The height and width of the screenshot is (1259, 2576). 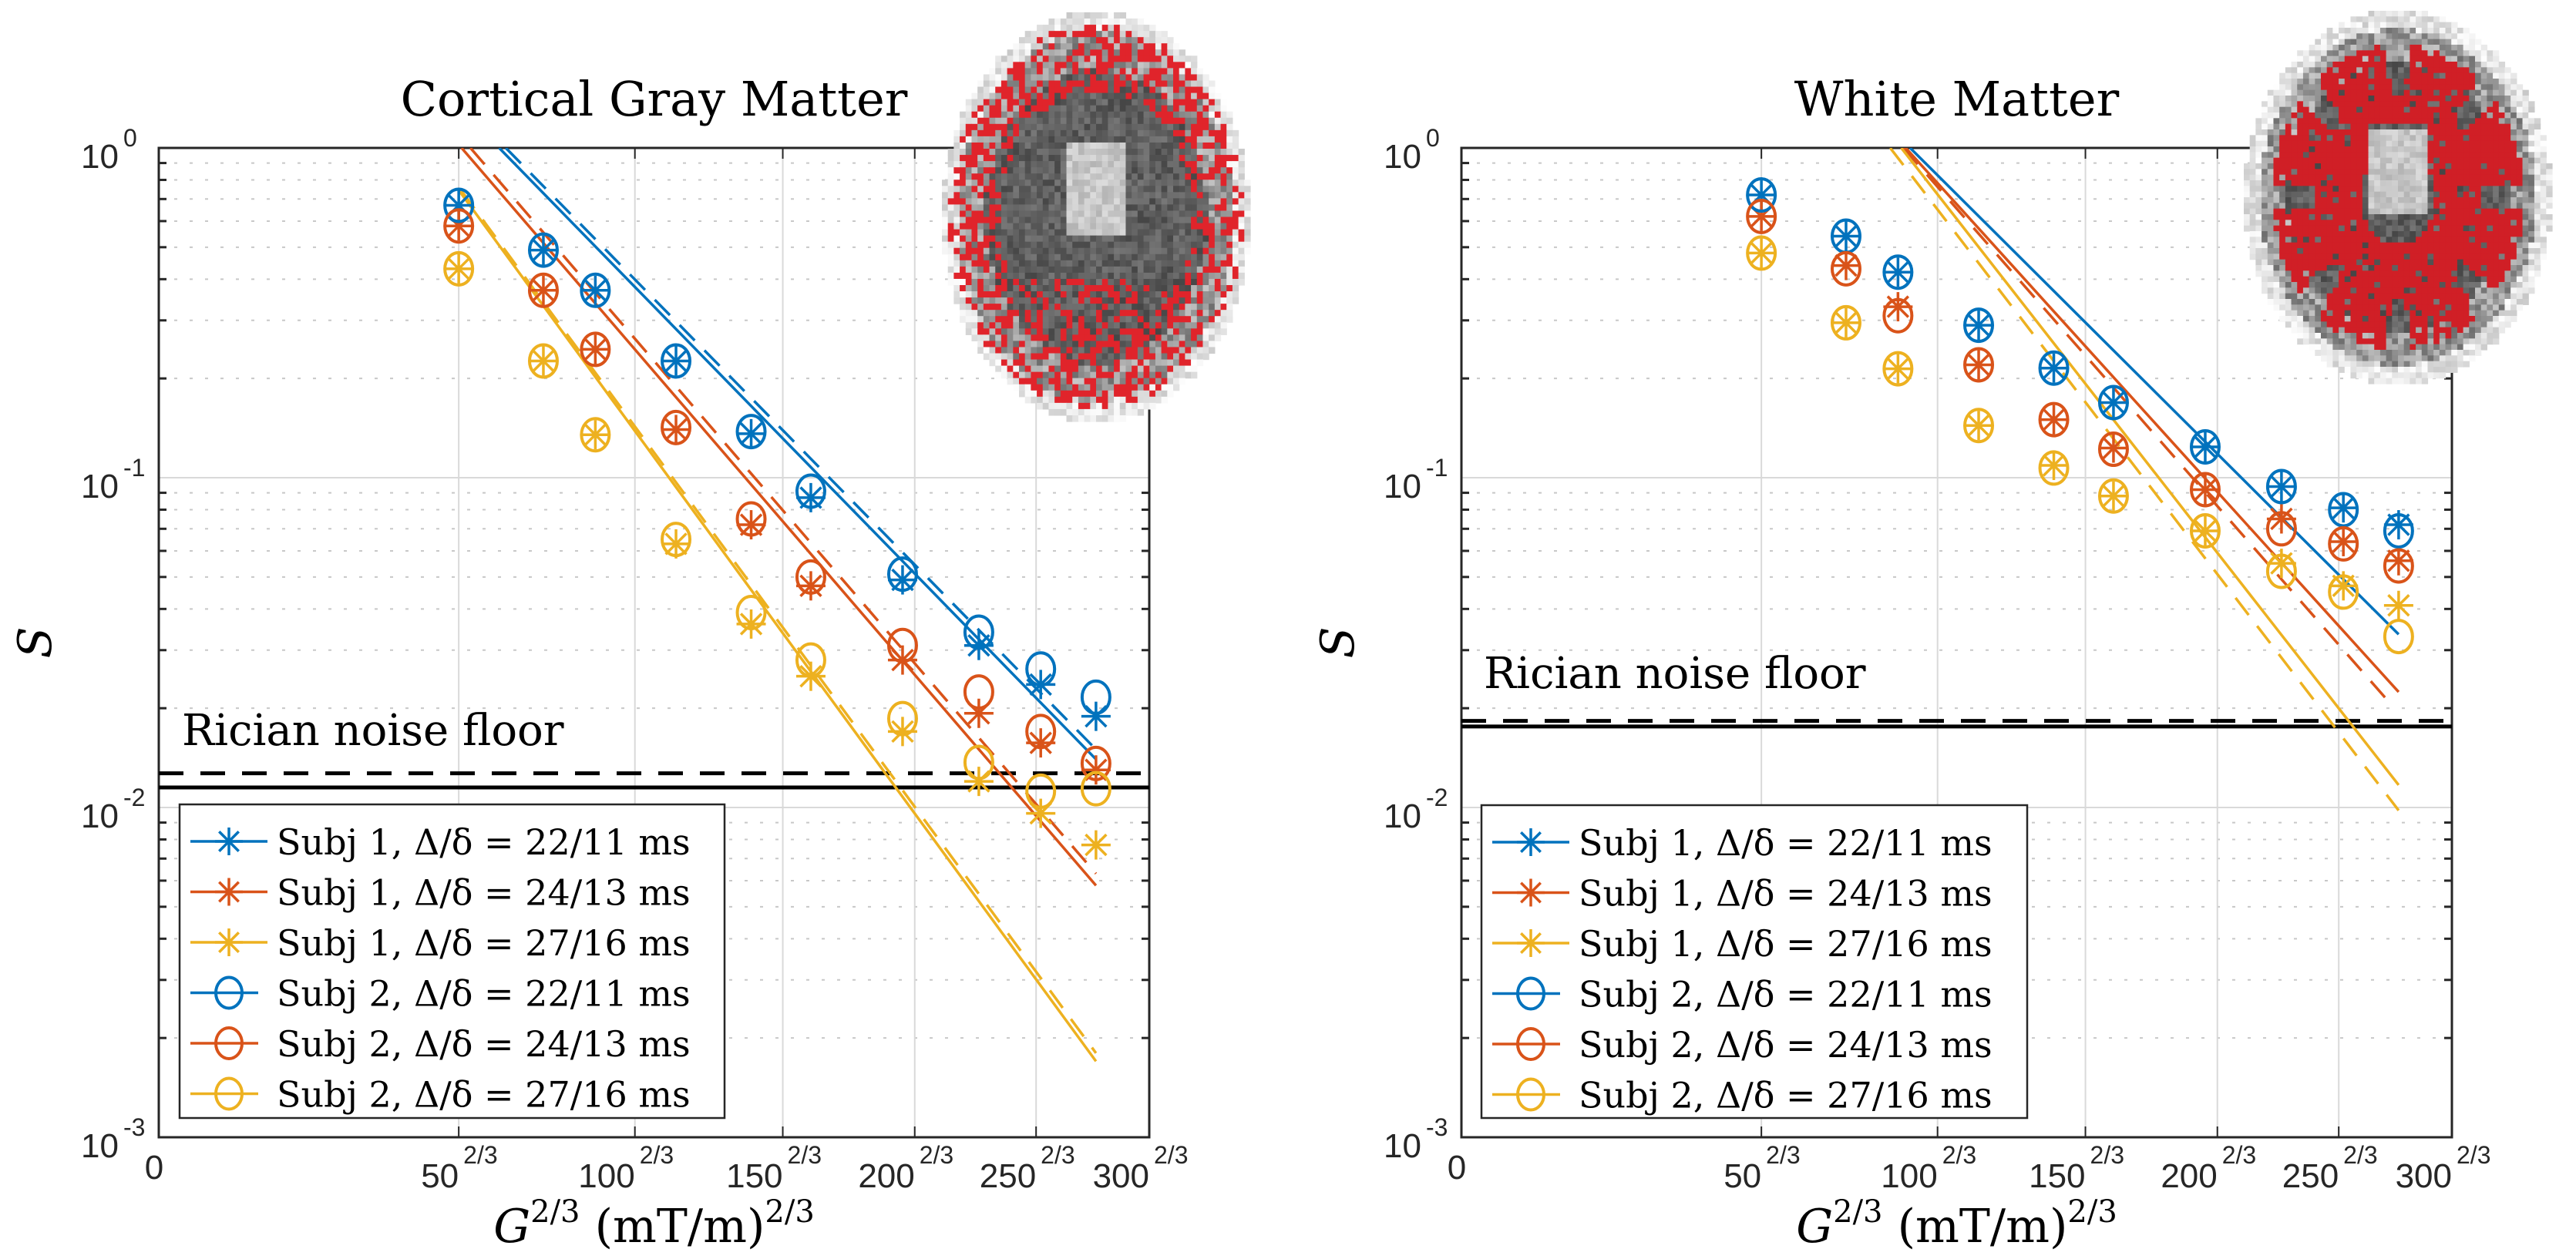 I want to click on y-tick-exponent: -1, so click(x=1437, y=468).